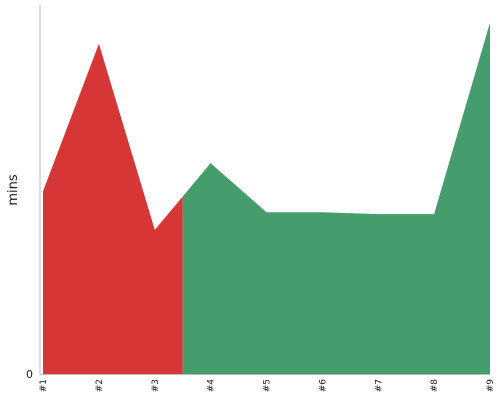 This screenshot has height=400, width=500. What do you see at coordinates (29, 374) in the screenshot?
I see `y-axis-tick-label: 0` at bounding box center [29, 374].